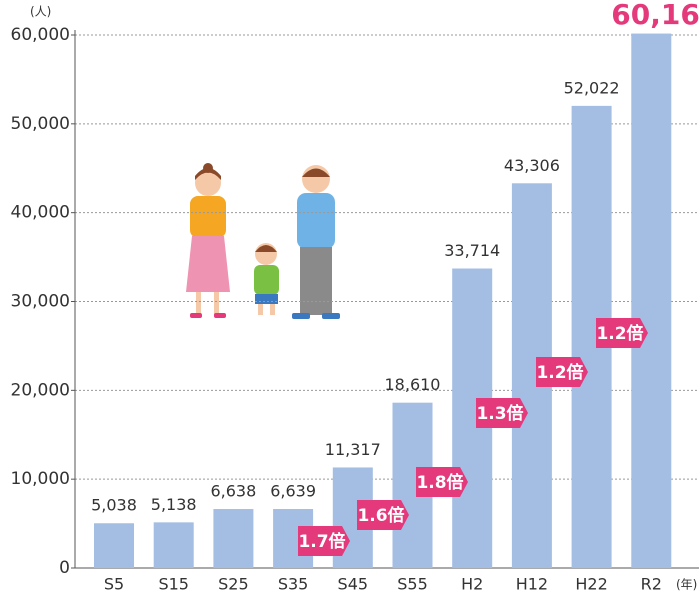  What do you see at coordinates (532, 584) in the screenshot?
I see `x-tick-label: H12` at bounding box center [532, 584].